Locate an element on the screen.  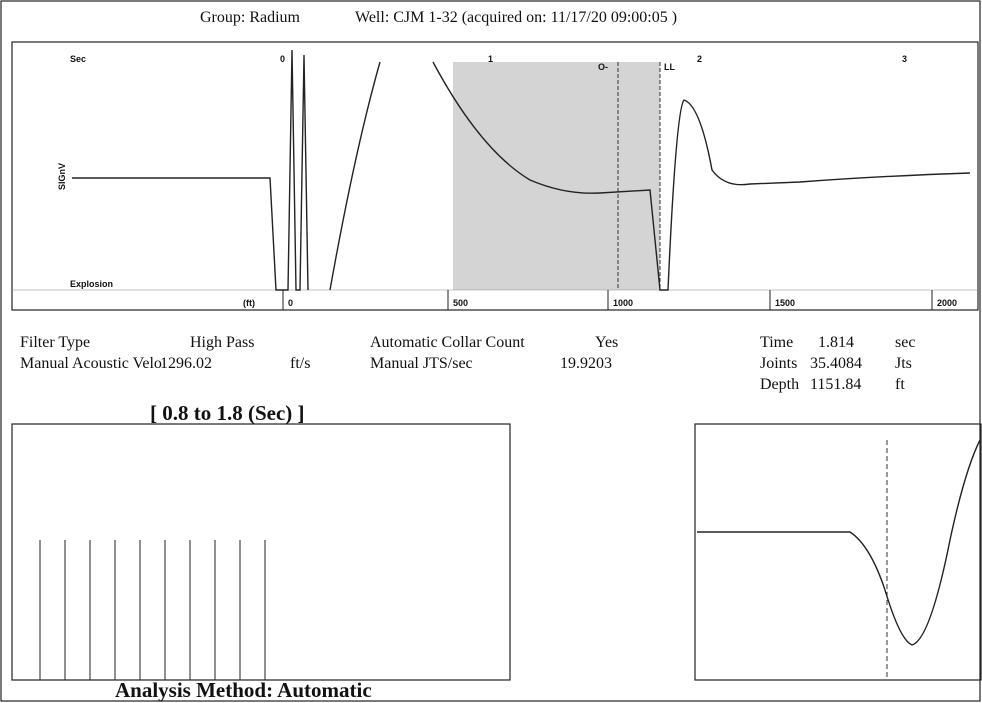
depth-tick: 1000 is located at coordinates (623, 303).